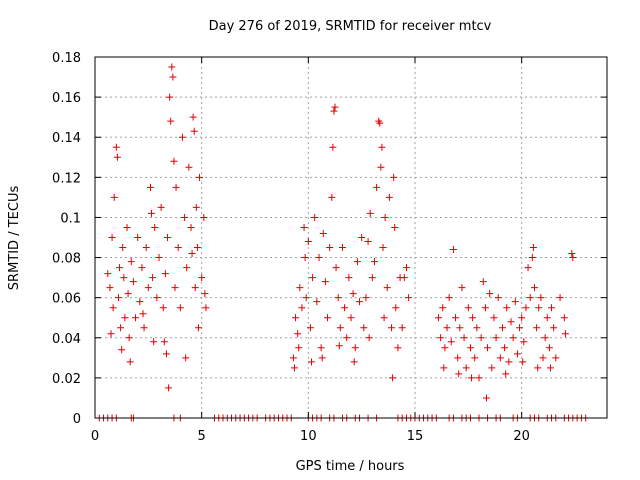 The height and width of the screenshot is (480, 640). I want to click on x-tick-label: 5, so click(202, 436).